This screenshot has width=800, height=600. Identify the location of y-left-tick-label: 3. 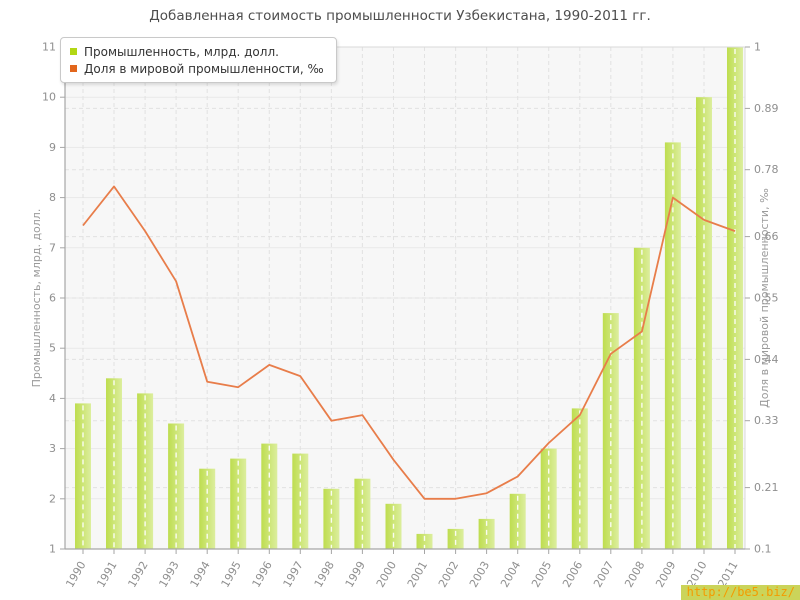
(52, 448).